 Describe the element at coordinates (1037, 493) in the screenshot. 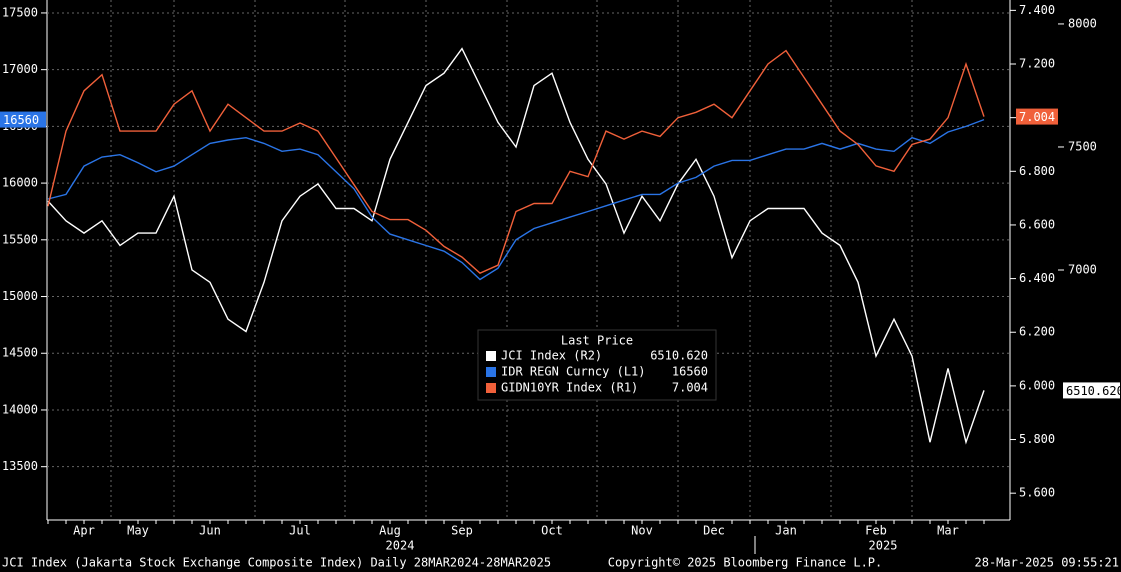

I see `y2-tick-label: 5.600` at that location.